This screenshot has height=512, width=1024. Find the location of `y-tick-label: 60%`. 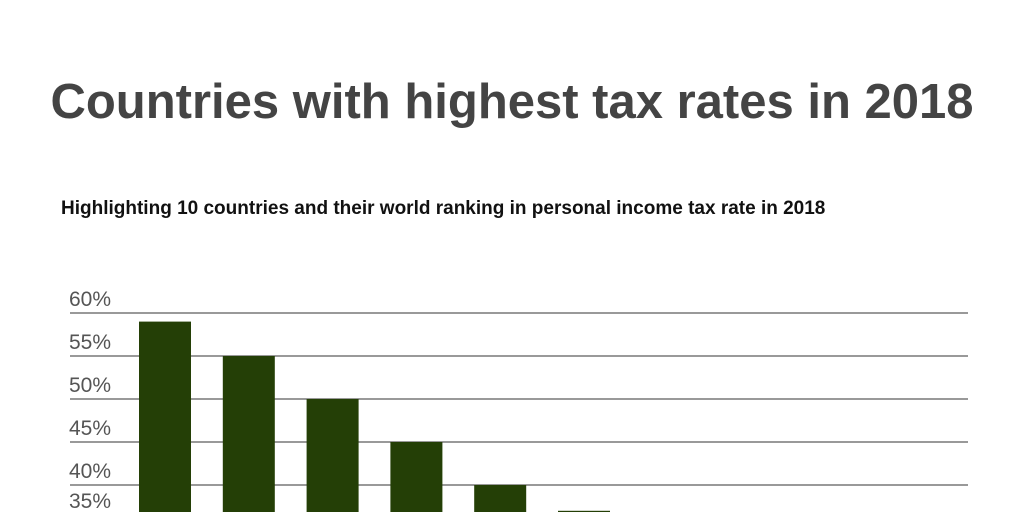

y-tick-label: 60% is located at coordinates (90, 299).